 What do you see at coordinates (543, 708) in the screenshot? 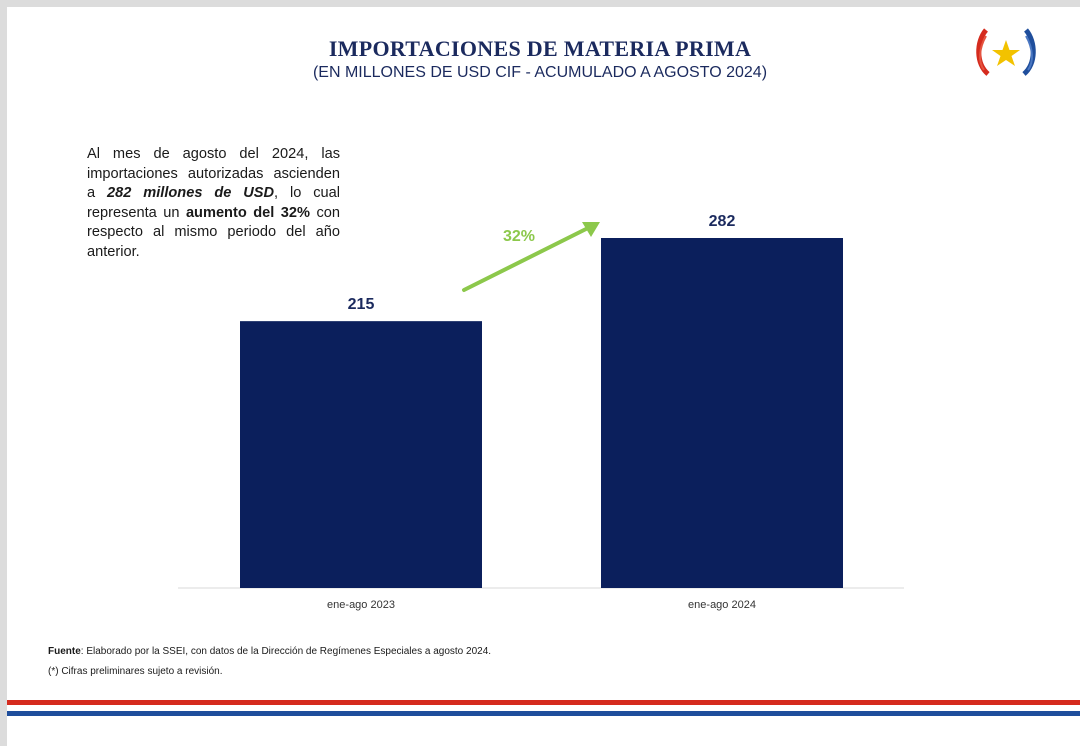
I see `flag-stripe-white` at bounding box center [543, 708].